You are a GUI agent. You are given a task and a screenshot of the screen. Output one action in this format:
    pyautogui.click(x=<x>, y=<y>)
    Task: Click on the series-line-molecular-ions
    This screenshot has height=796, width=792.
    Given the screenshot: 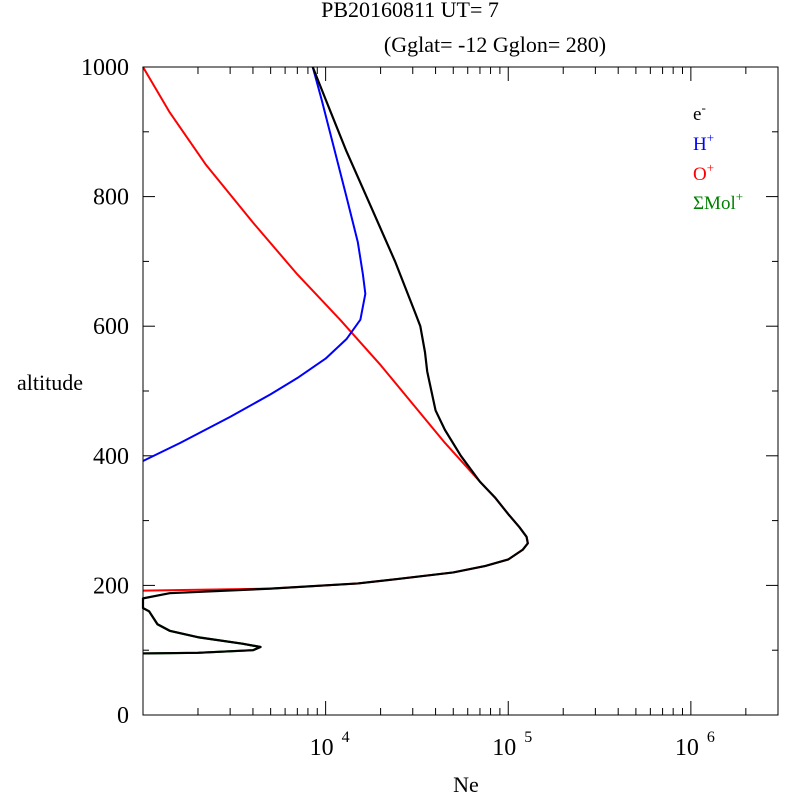 What is the action you would take?
    pyautogui.click(x=202, y=631)
    